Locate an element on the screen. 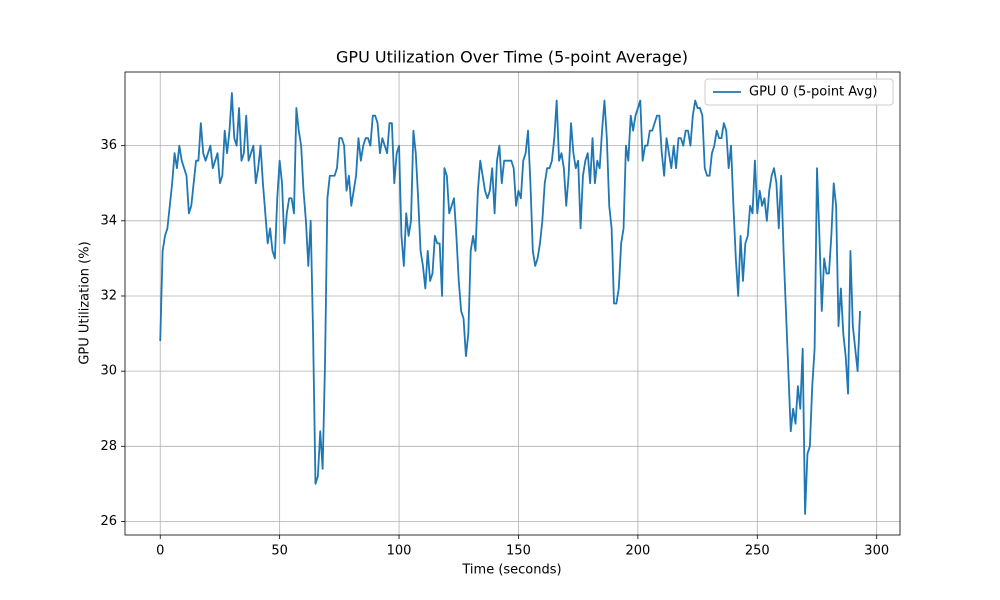 The height and width of the screenshot is (600, 1000). x-tick-label: 200 is located at coordinates (637, 551).